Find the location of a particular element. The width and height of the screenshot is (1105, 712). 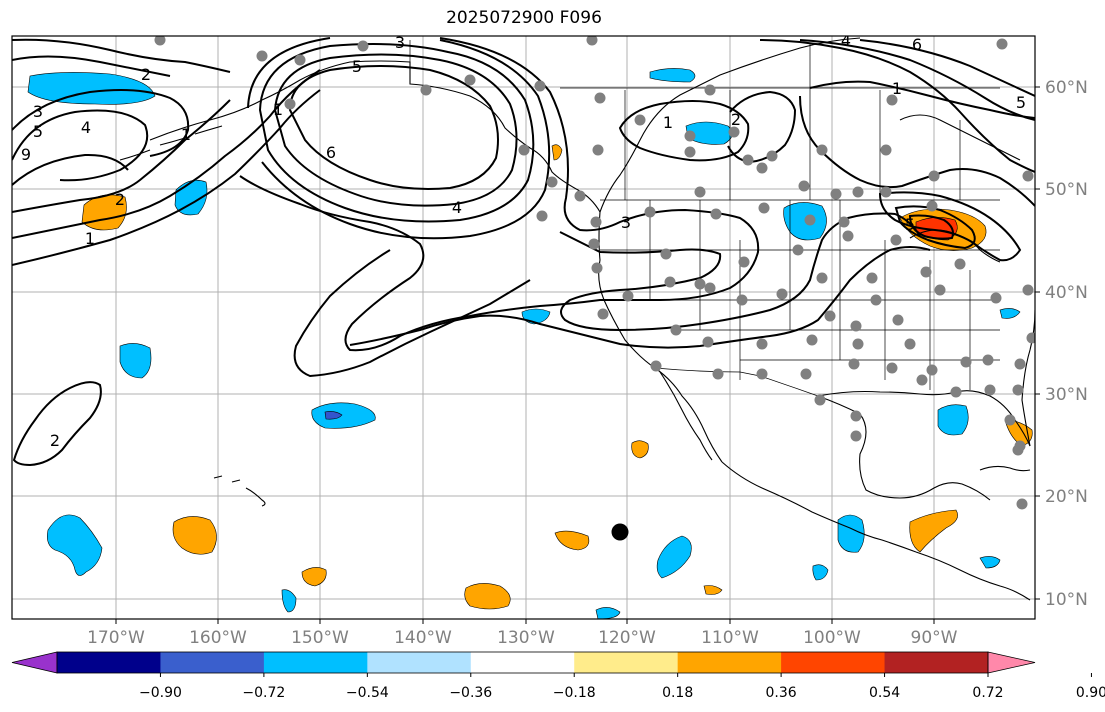

colorbar-label: −0.90 is located at coordinates (160, 693).